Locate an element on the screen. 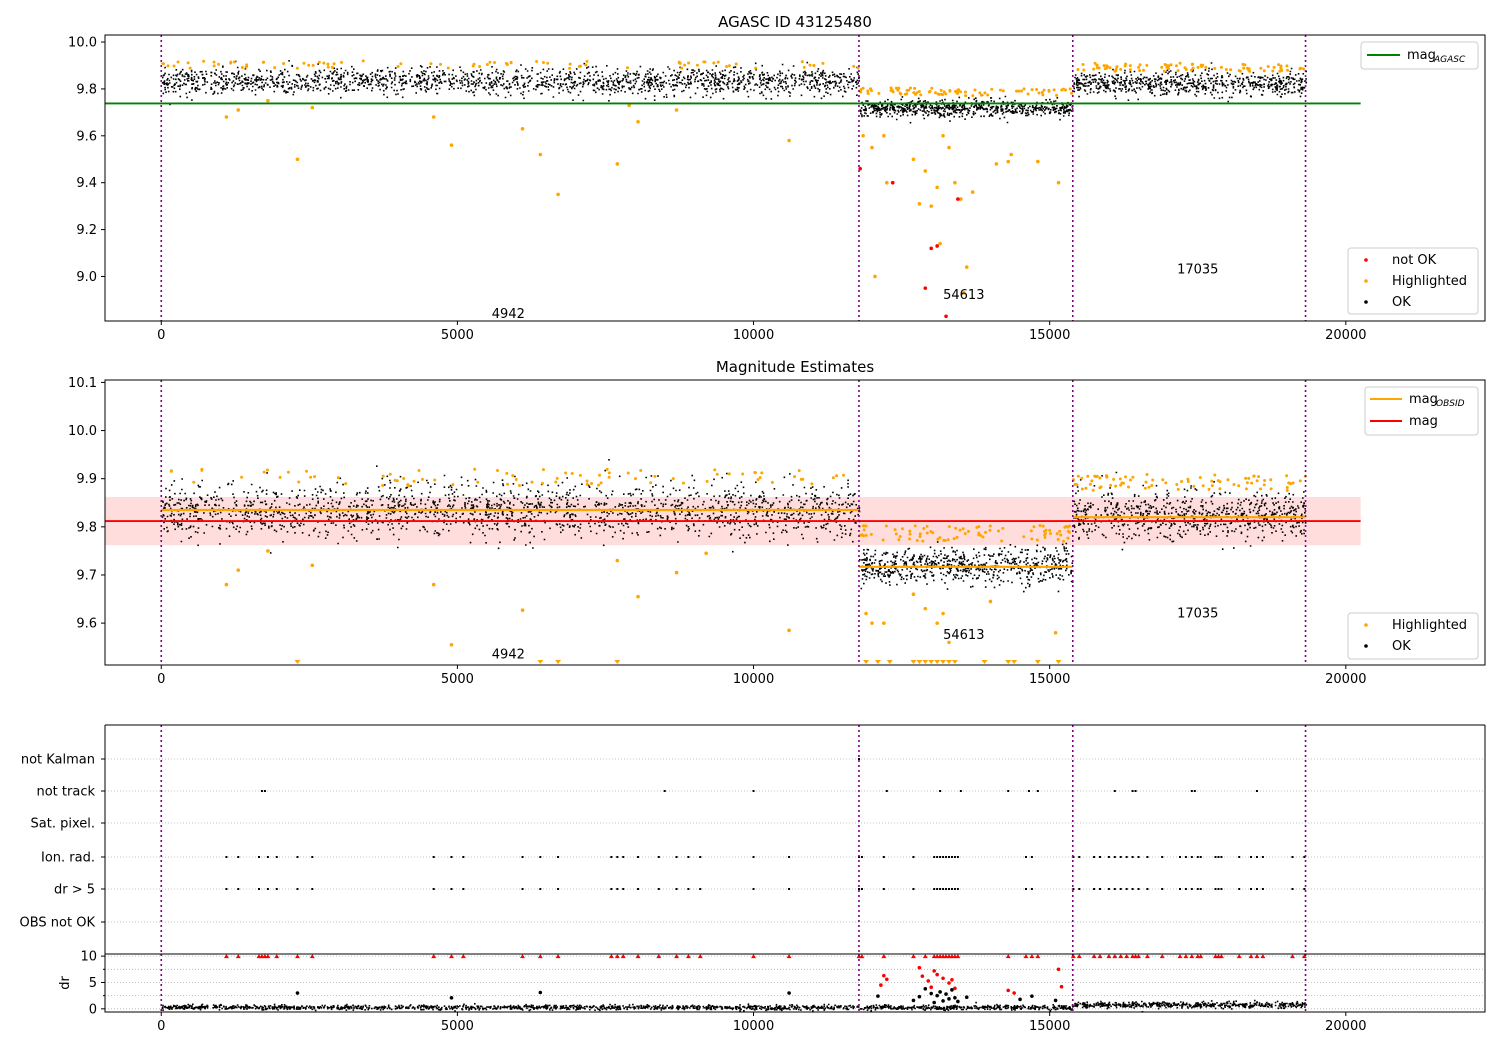 This screenshot has width=1500, height=1050. x-tick-label-10000: 10000 is located at coordinates (753, 1026).